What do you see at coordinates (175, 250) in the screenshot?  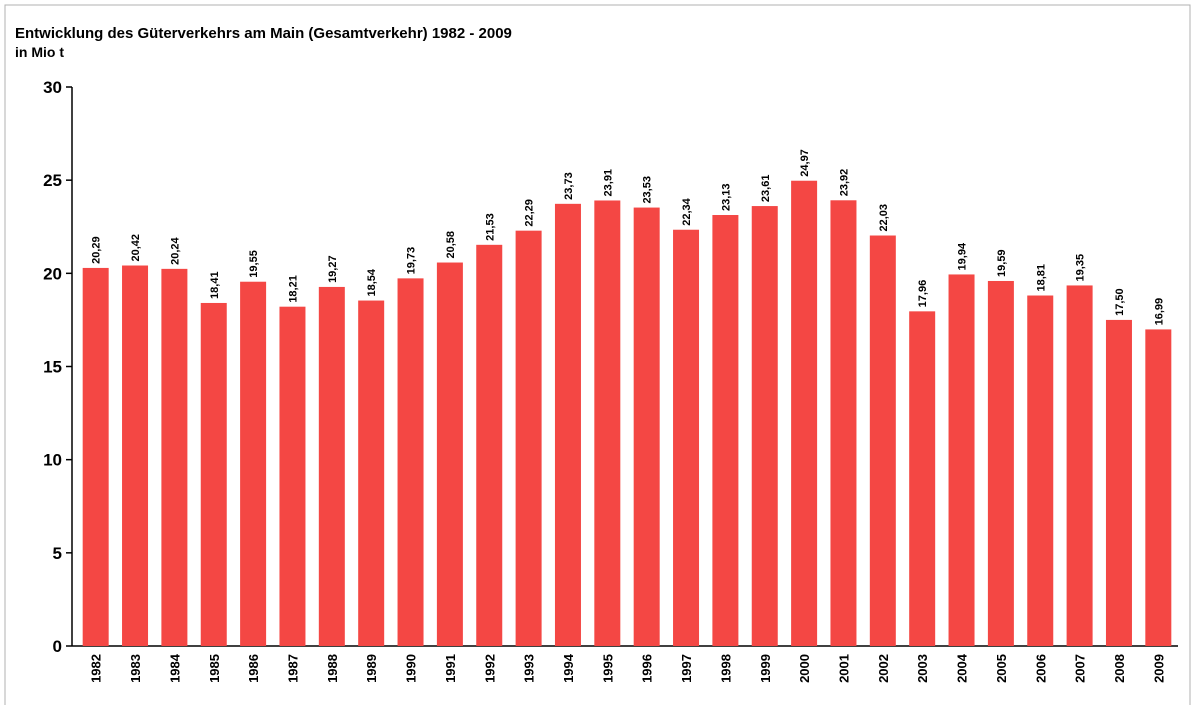 I see `value-label: 20,24` at bounding box center [175, 250].